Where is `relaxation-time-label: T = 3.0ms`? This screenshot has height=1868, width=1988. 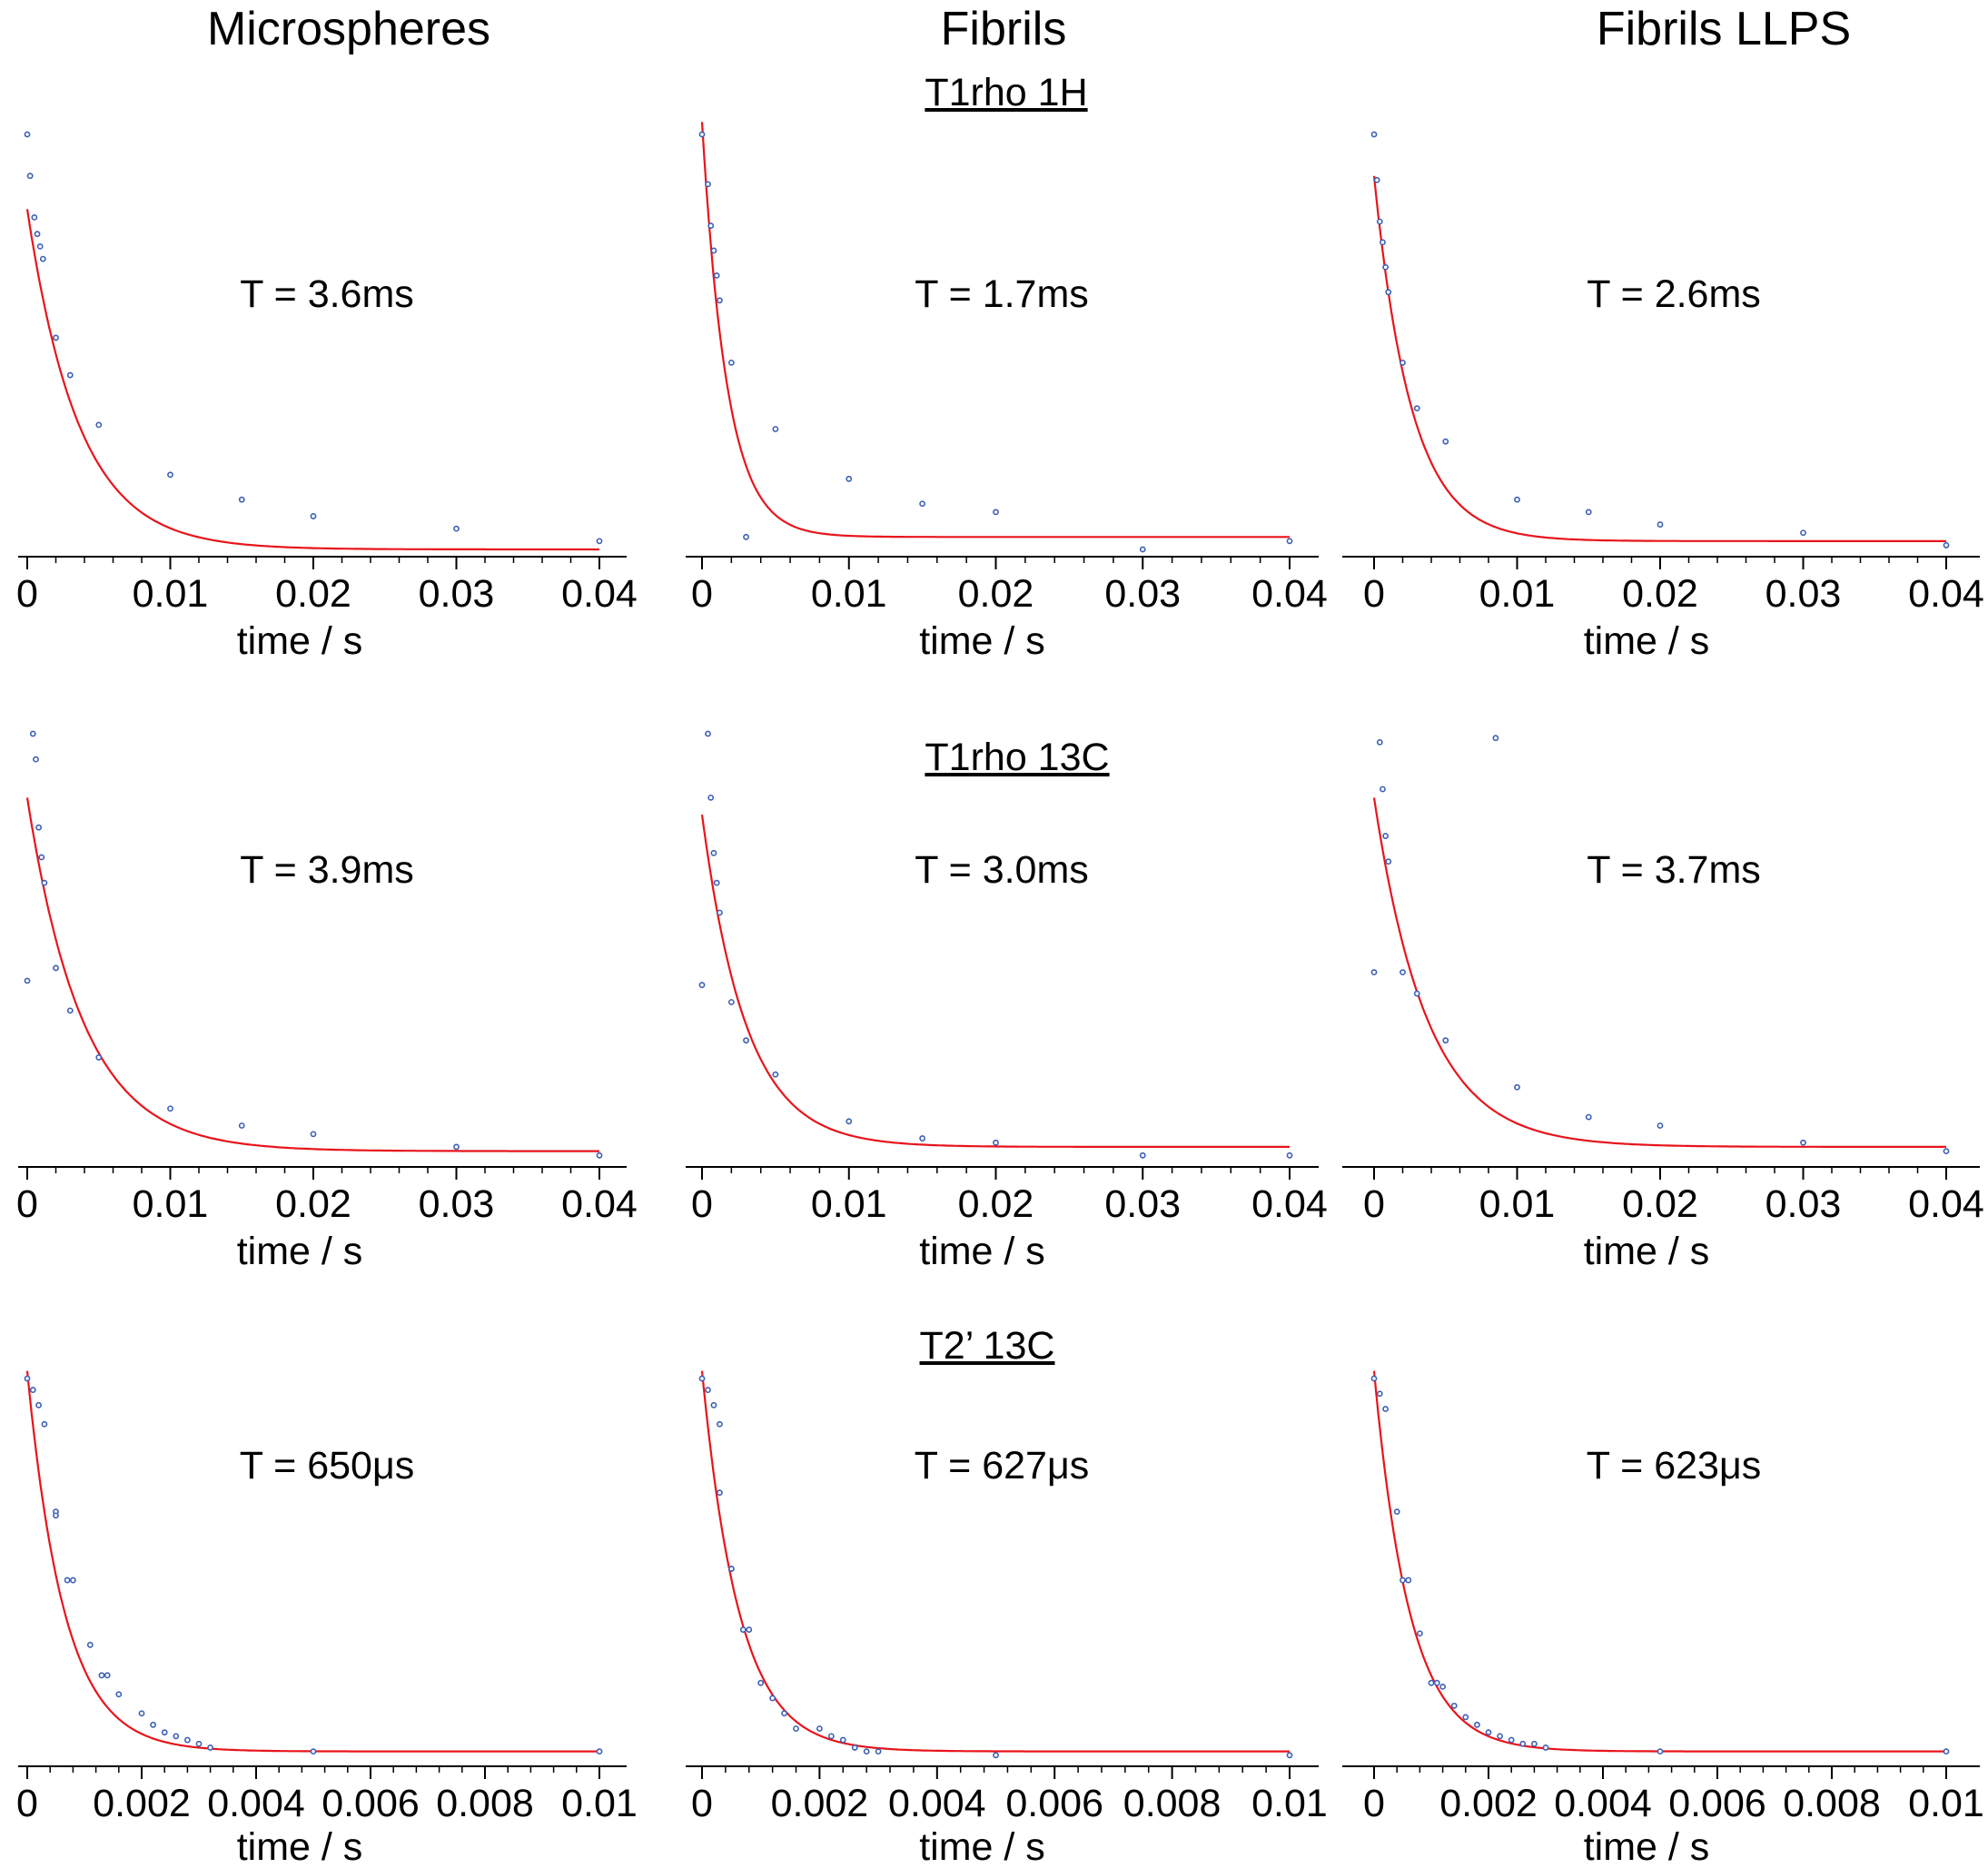 relaxation-time-label: T = 3.0ms is located at coordinates (1002, 870).